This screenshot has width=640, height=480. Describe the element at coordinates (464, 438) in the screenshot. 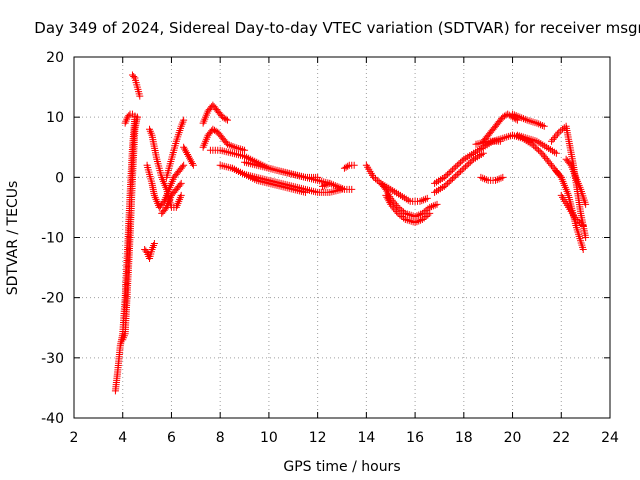

I see `x-tick-label: 18` at that location.